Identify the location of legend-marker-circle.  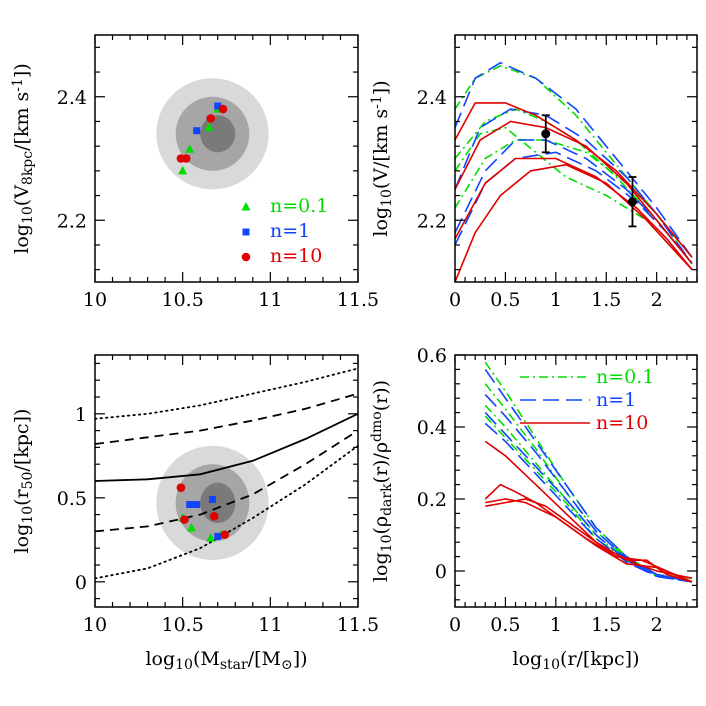
(246, 257).